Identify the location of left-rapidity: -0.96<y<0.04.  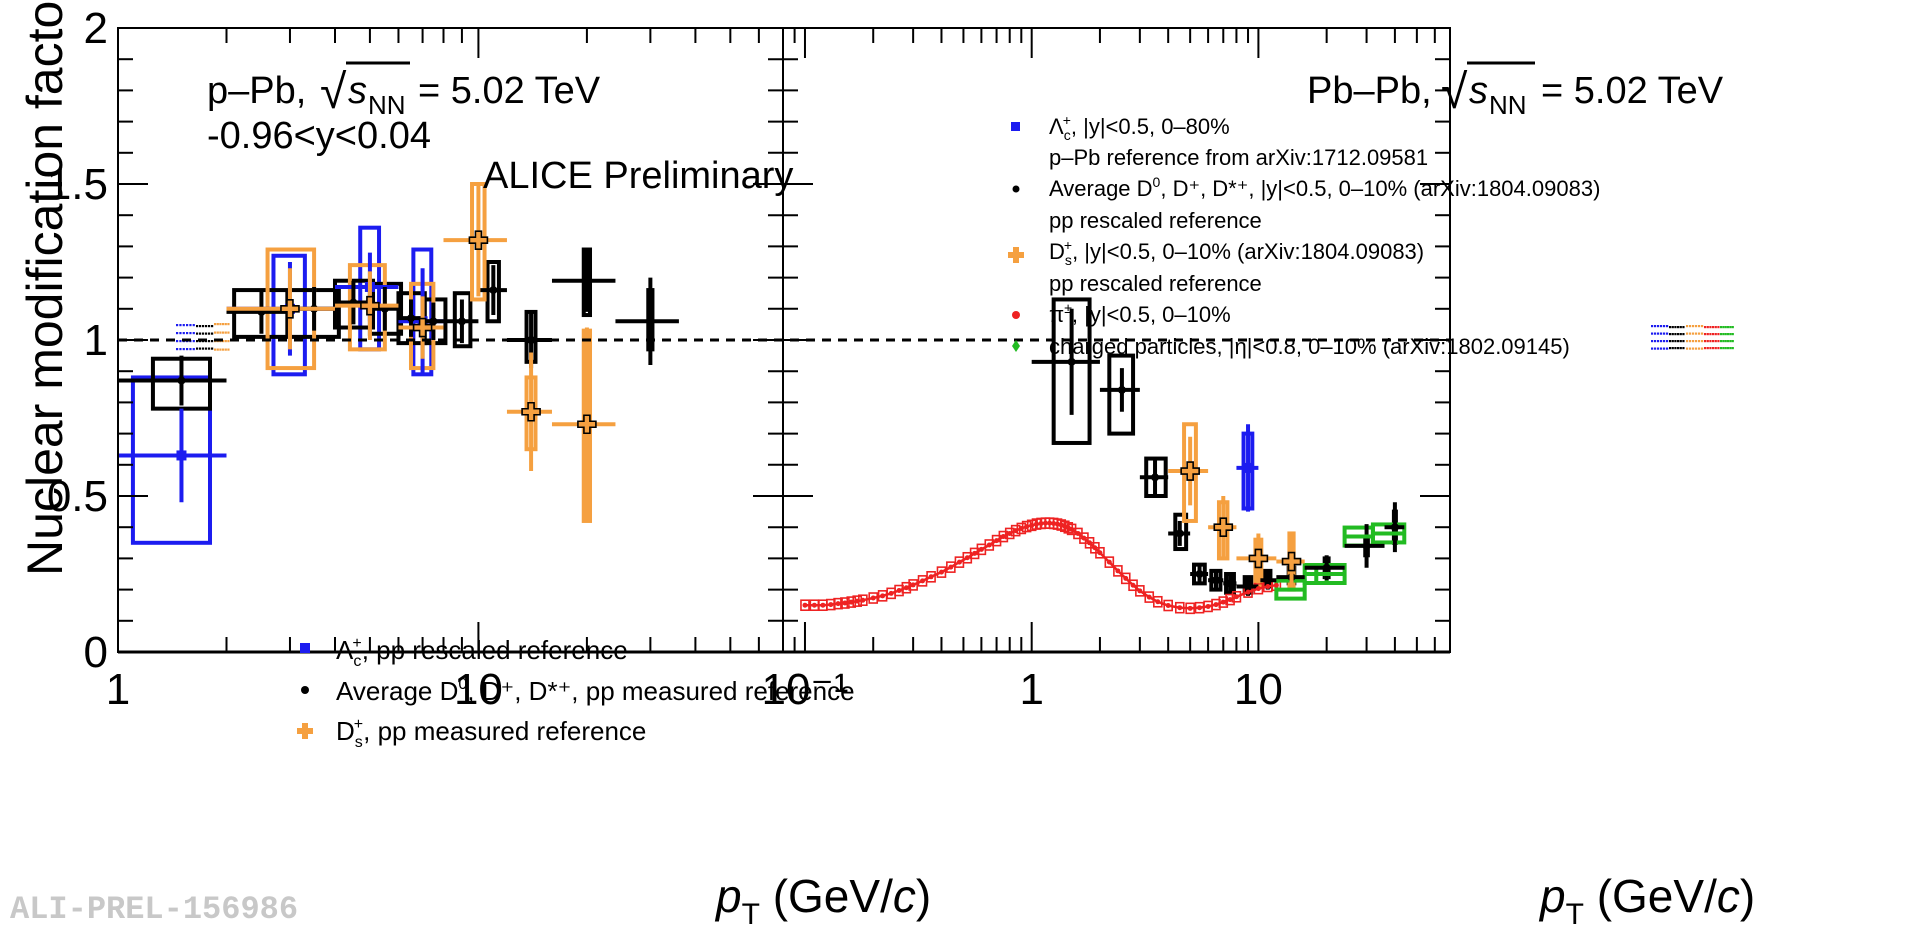
(319, 136).